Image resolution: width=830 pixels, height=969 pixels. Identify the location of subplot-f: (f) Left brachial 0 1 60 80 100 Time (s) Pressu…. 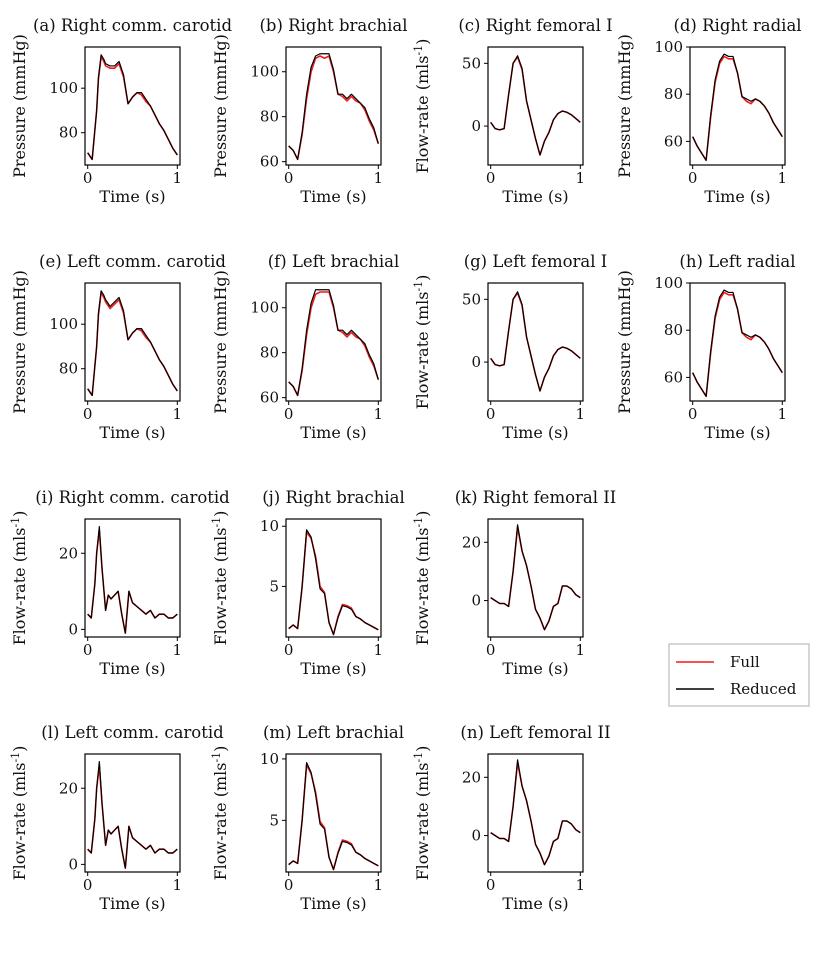
(305, 347).